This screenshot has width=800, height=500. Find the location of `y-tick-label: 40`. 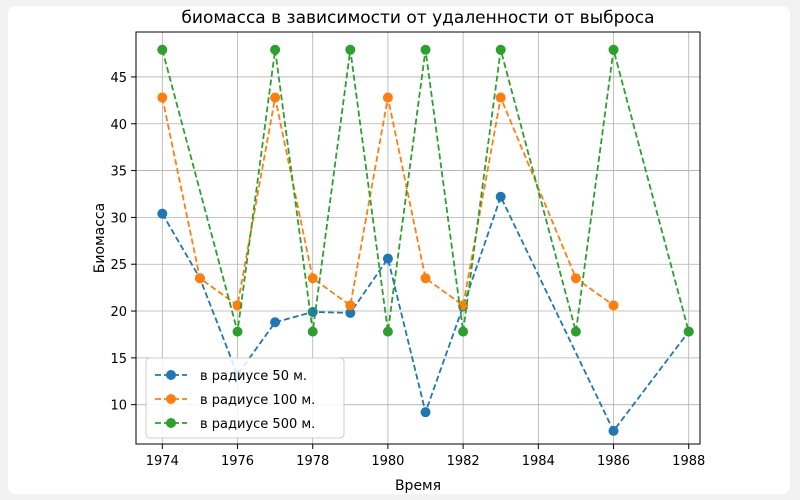

y-tick-label: 40 is located at coordinates (118, 125).